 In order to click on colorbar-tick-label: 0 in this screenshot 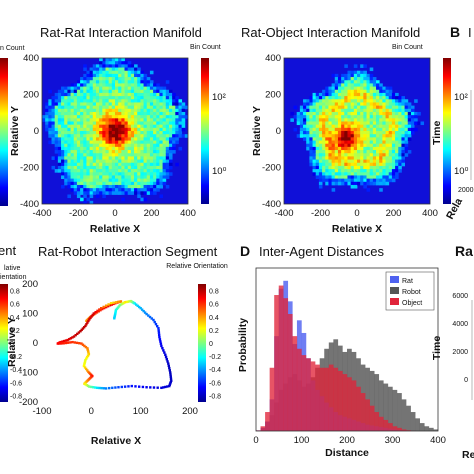, I will do `click(211, 344)`.